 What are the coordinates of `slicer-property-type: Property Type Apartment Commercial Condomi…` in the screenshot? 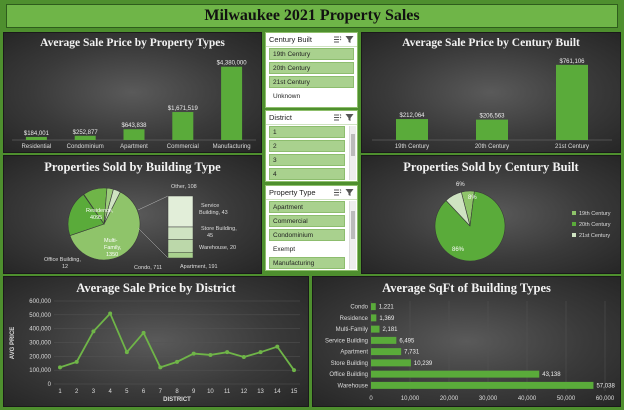 It's located at (311, 228).